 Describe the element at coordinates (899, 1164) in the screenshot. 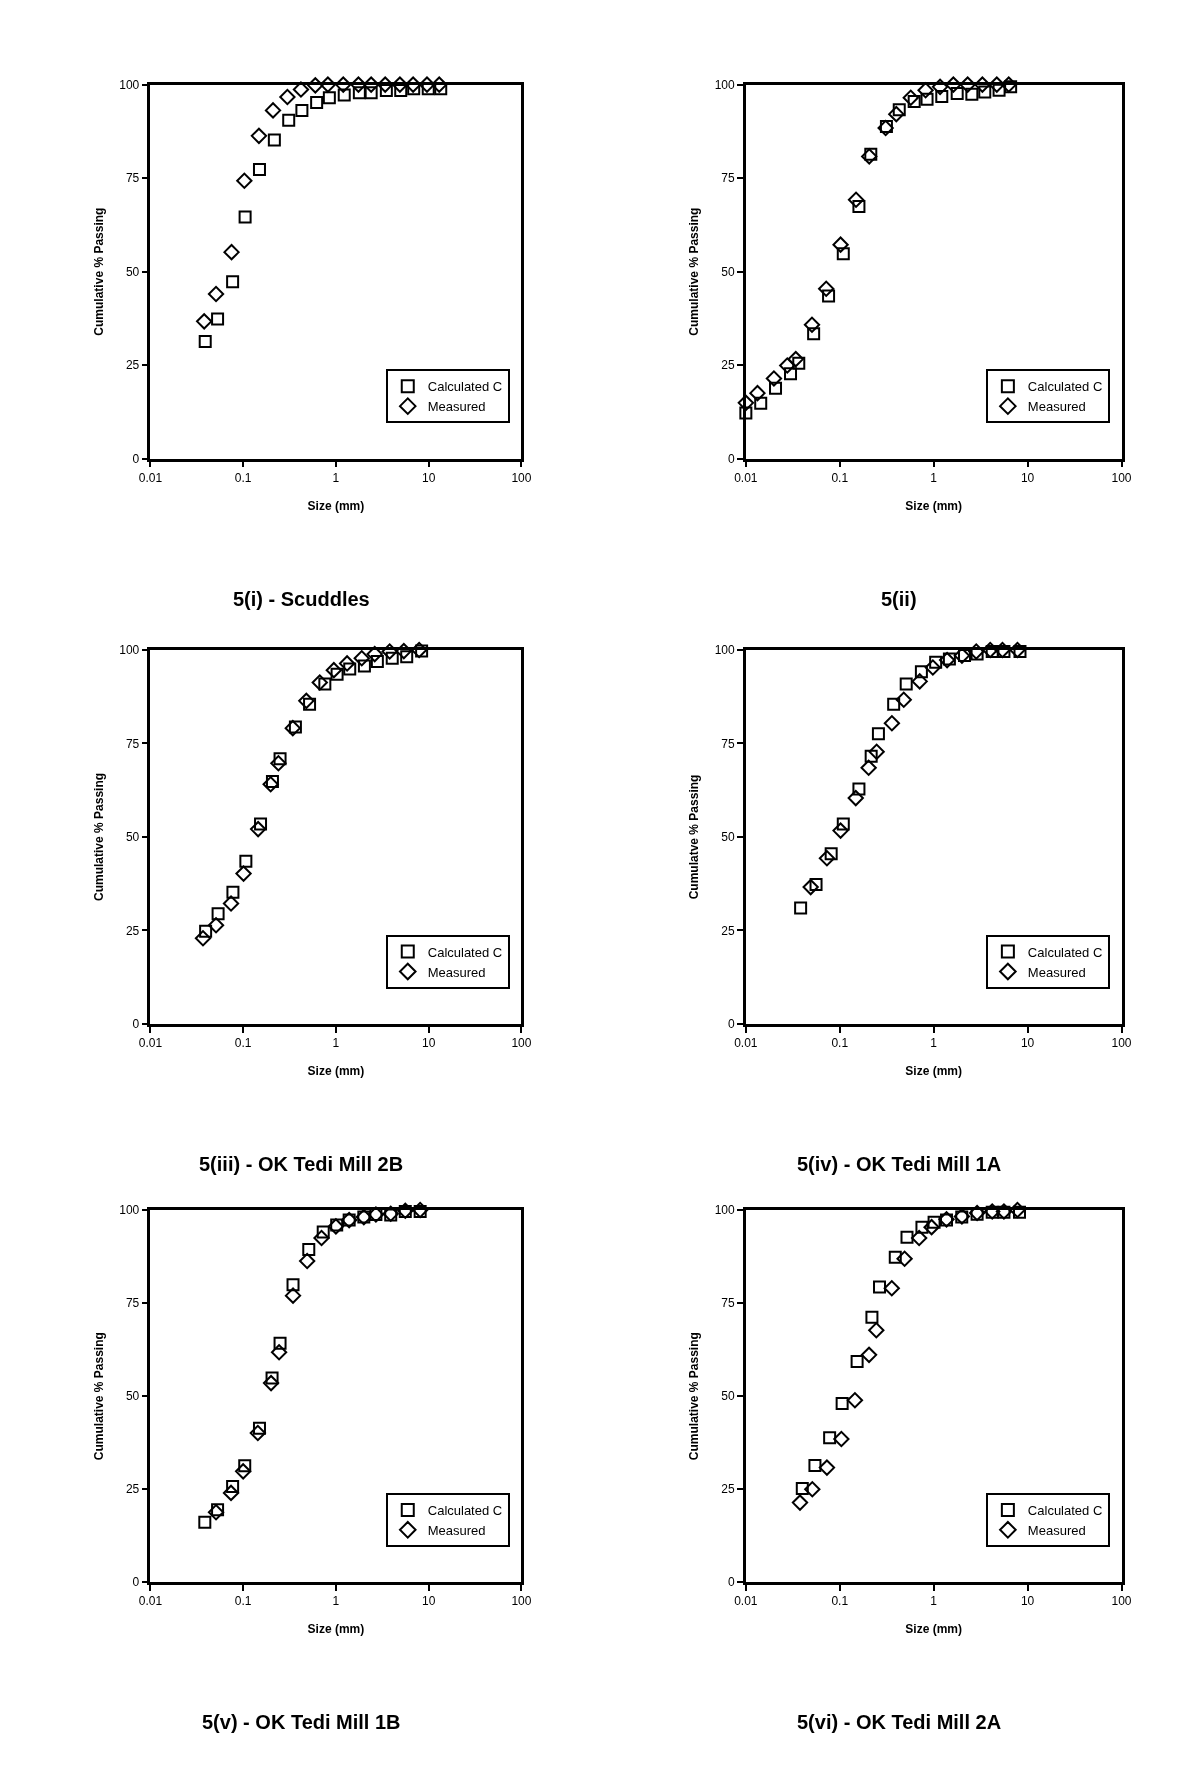

I see `text: 5(iv) - OK Tedi Mill 1A` at that location.